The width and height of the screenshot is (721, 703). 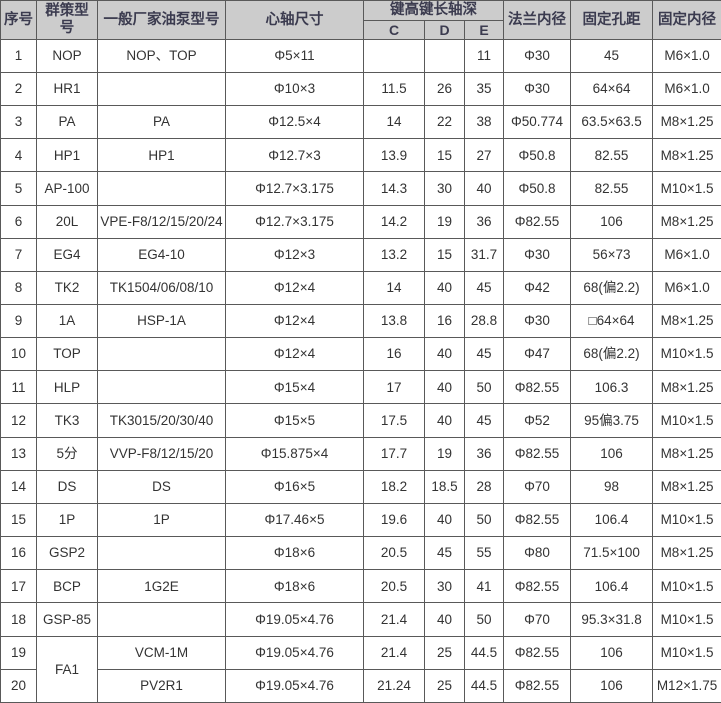 What do you see at coordinates (394, 254) in the screenshot?
I see `cell-key-c: 13.2` at bounding box center [394, 254].